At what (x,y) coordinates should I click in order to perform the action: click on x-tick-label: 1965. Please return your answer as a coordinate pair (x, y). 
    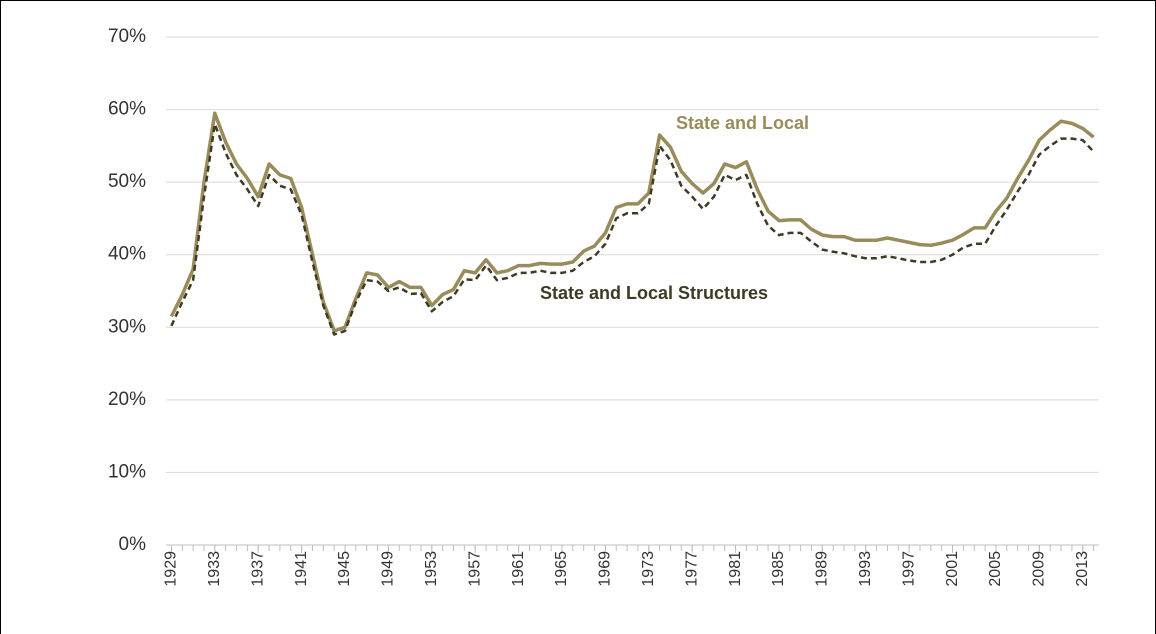
    Looking at the image, I should click on (561, 569).